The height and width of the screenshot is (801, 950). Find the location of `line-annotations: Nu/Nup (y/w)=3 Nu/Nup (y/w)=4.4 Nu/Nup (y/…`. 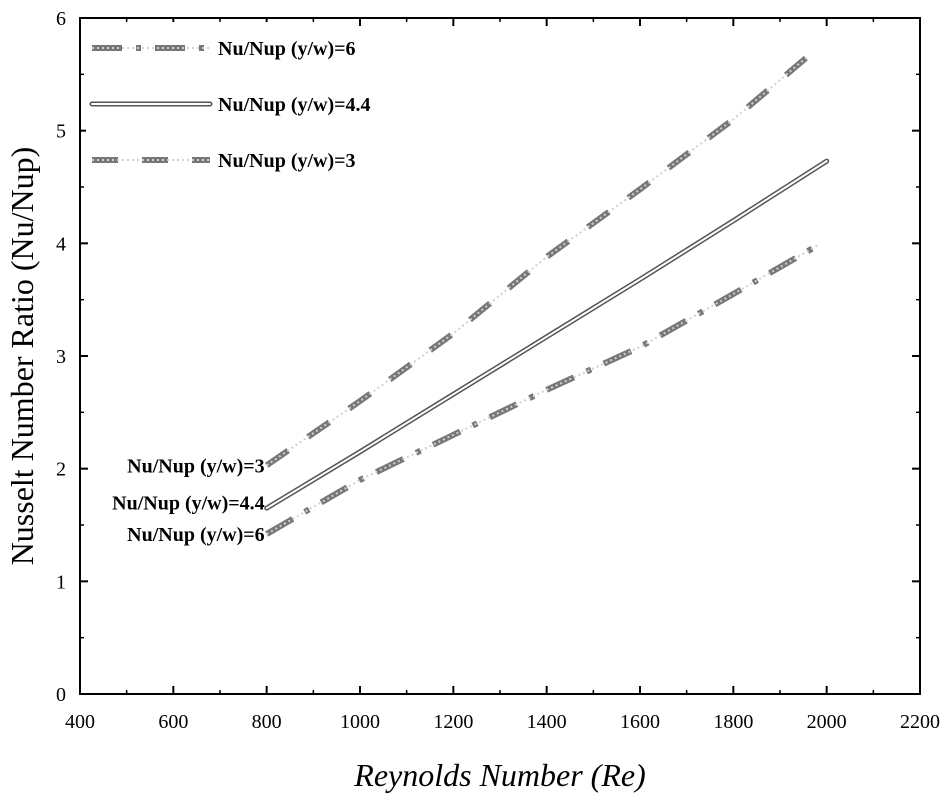

line-annotations: Nu/Nup (y/w)=3 Nu/Nup (y/w)=4.4 Nu/Nup (y/… is located at coordinates (188, 500).